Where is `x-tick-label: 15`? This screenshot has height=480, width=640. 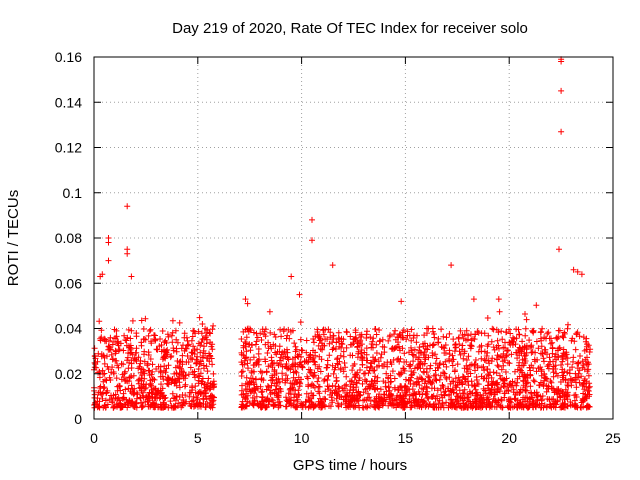 x-tick-label: 15 is located at coordinates (406, 438).